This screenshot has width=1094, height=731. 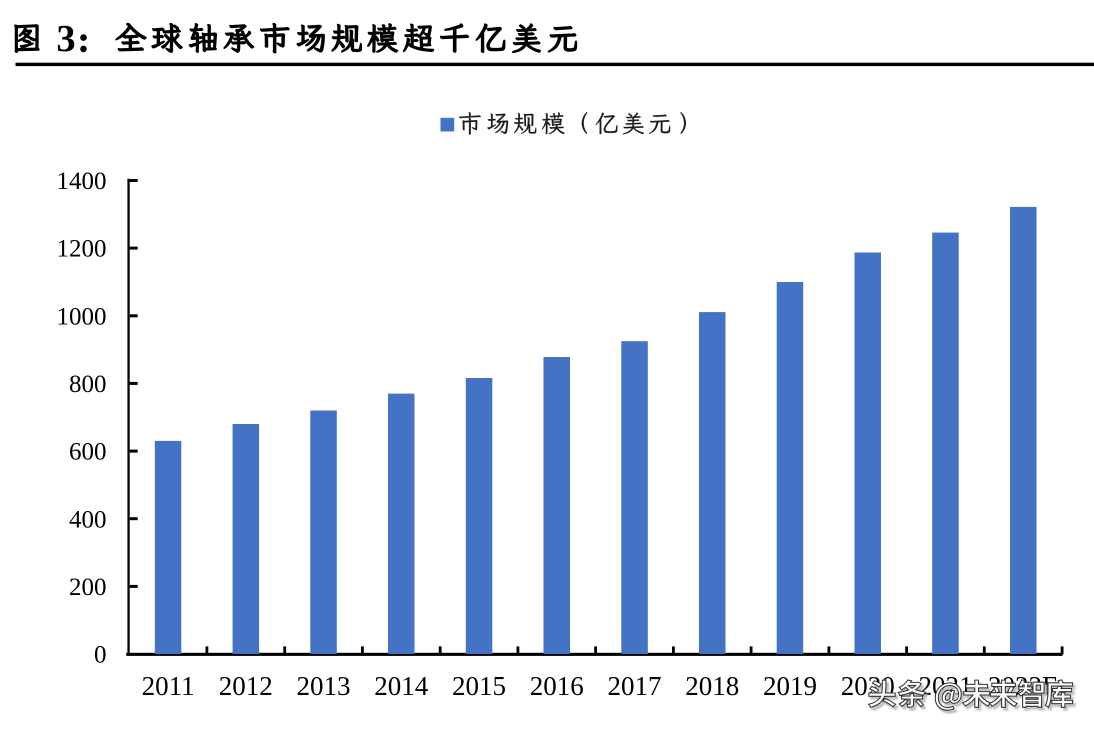 What do you see at coordinates (246, 686) in the screenshot?
I see `svg-text: 2012` at bounding box center [246, 686].